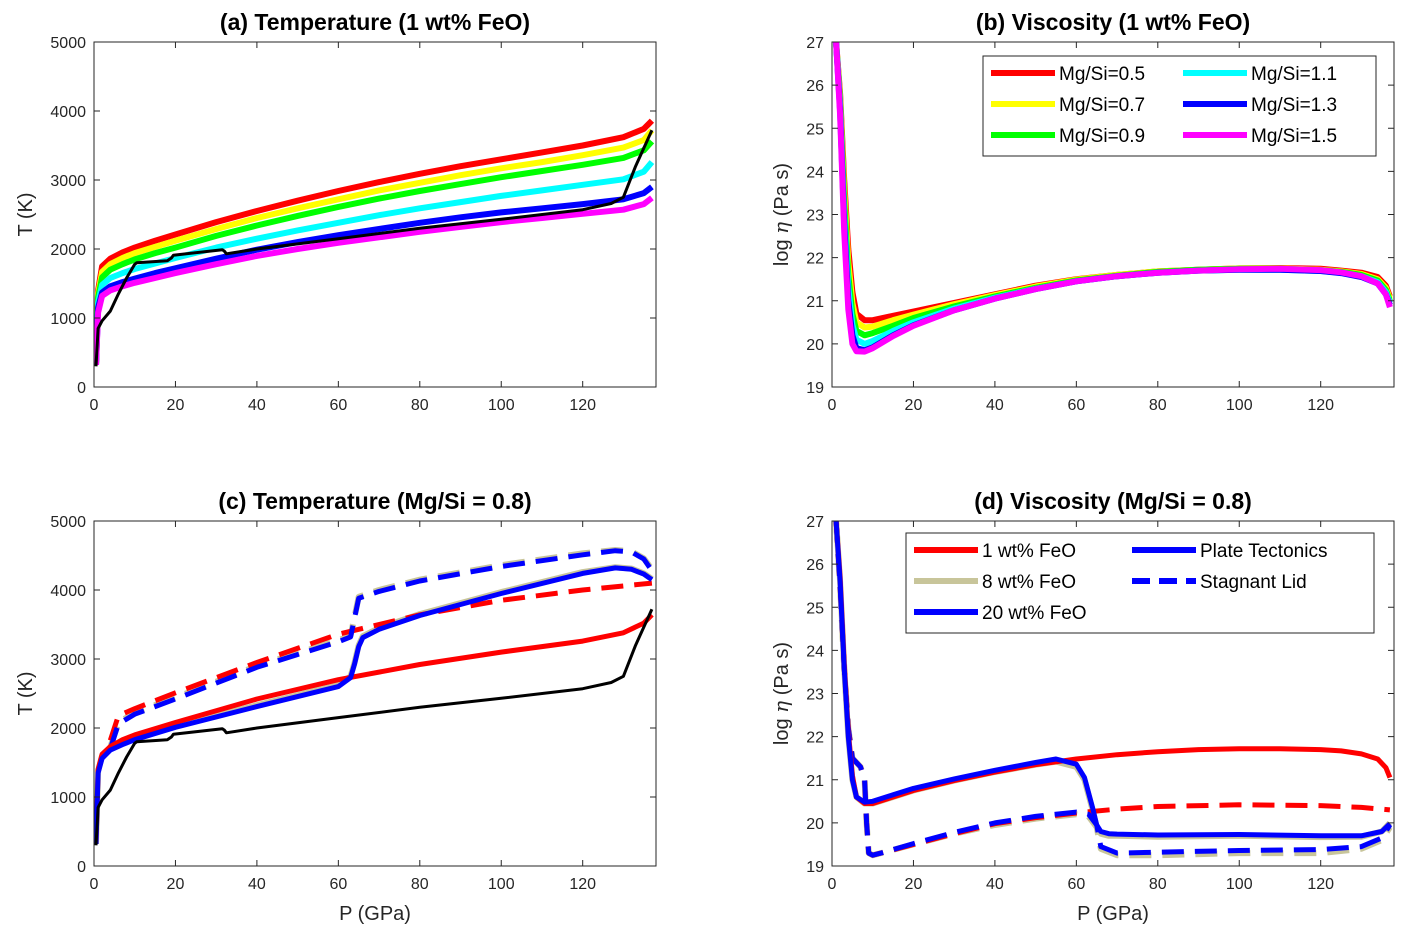 The image size is (1409, 934). What do you see at coordinates (81, 867) in the screenshot?
I see `y-tick-label: 0` at bounding box center [81, 867].